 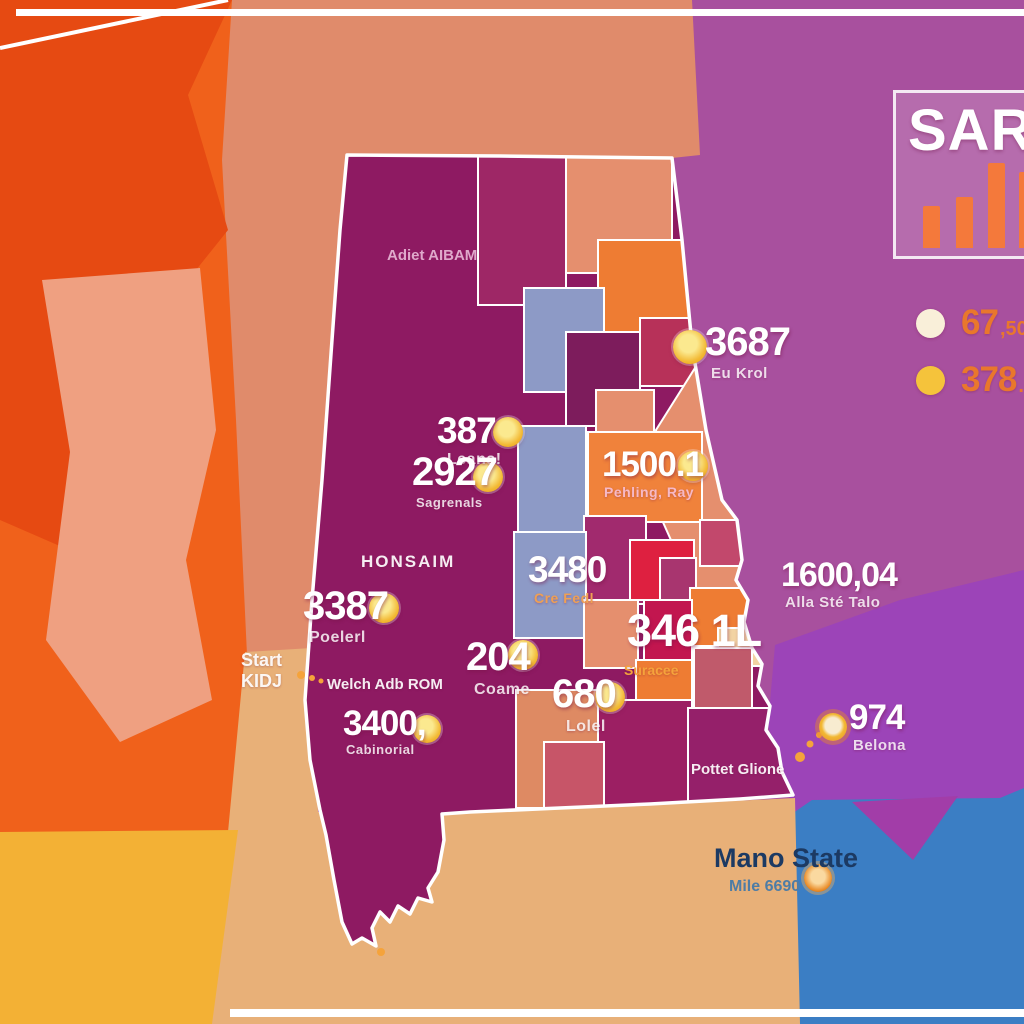 What do you see at coordinates (905, 828) in the screenshot?
I see `region-purple-wedge` at bounding box center [905, 828].